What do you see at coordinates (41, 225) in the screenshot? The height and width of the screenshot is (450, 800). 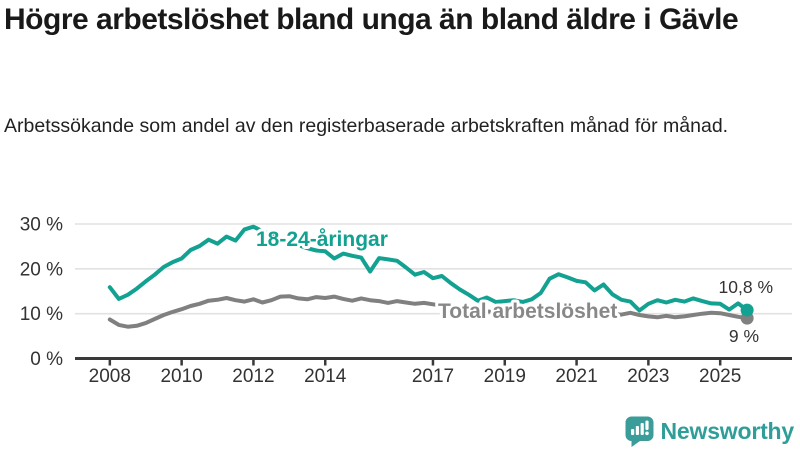 I see `y-axis-tick-label: 30 %` at bounding box center [41, 225].